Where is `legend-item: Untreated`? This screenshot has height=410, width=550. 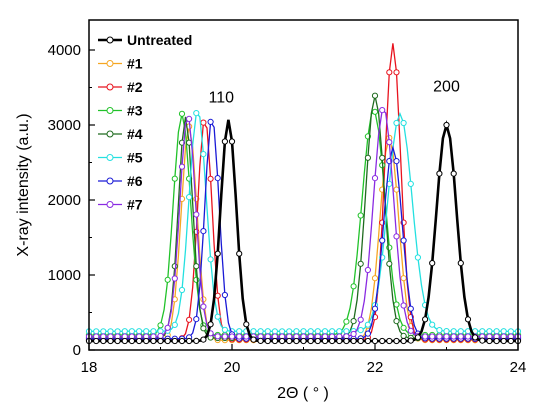
legend-item: Untreated is located at coordinates (145, 40).